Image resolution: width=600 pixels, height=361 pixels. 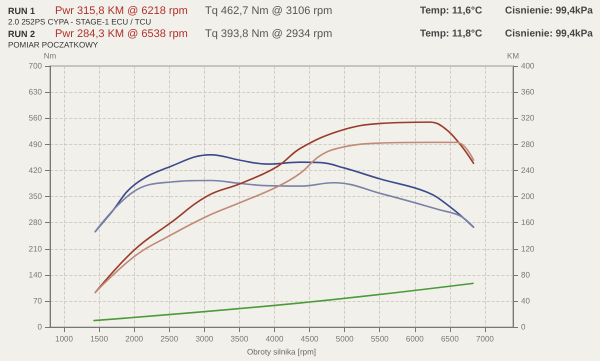 I want to click on x-tick-label: 4500, so click(x=310, y=339).